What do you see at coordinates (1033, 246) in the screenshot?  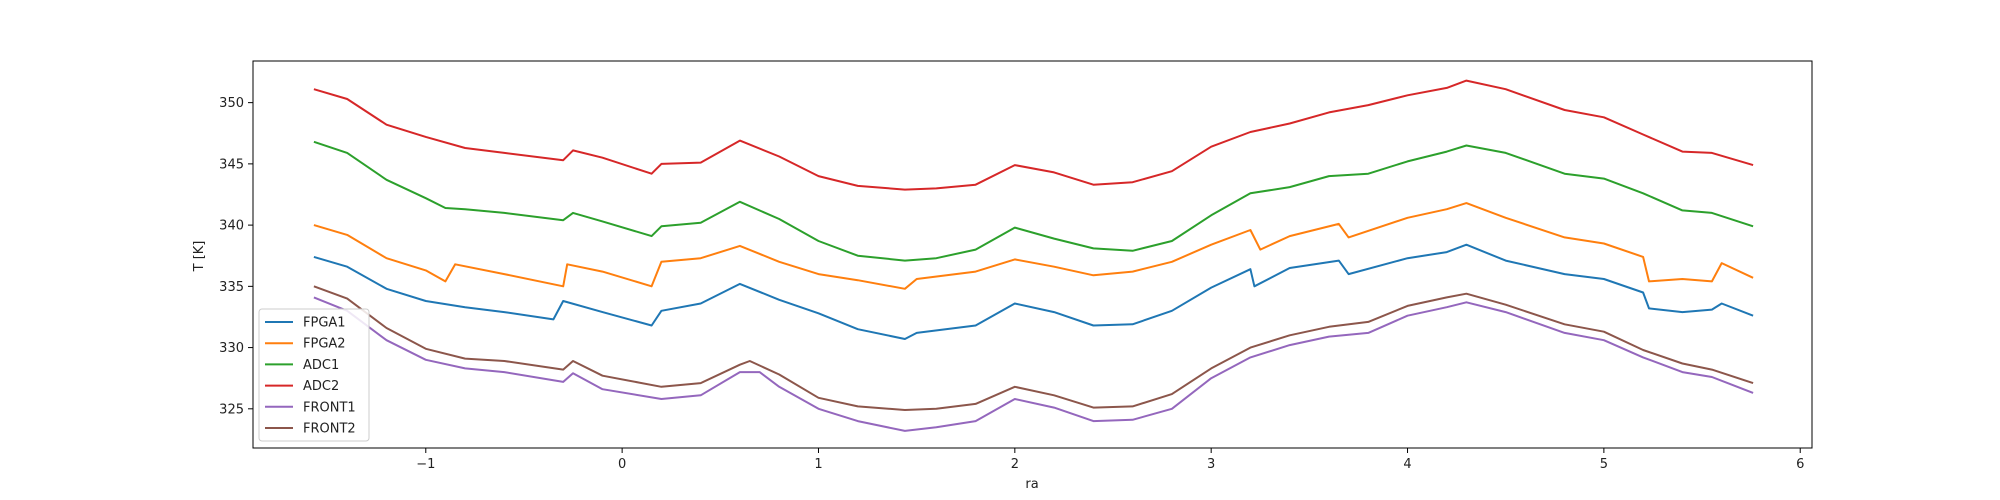 I see `series-line-fpga2` at bounding box center [1033, 246].